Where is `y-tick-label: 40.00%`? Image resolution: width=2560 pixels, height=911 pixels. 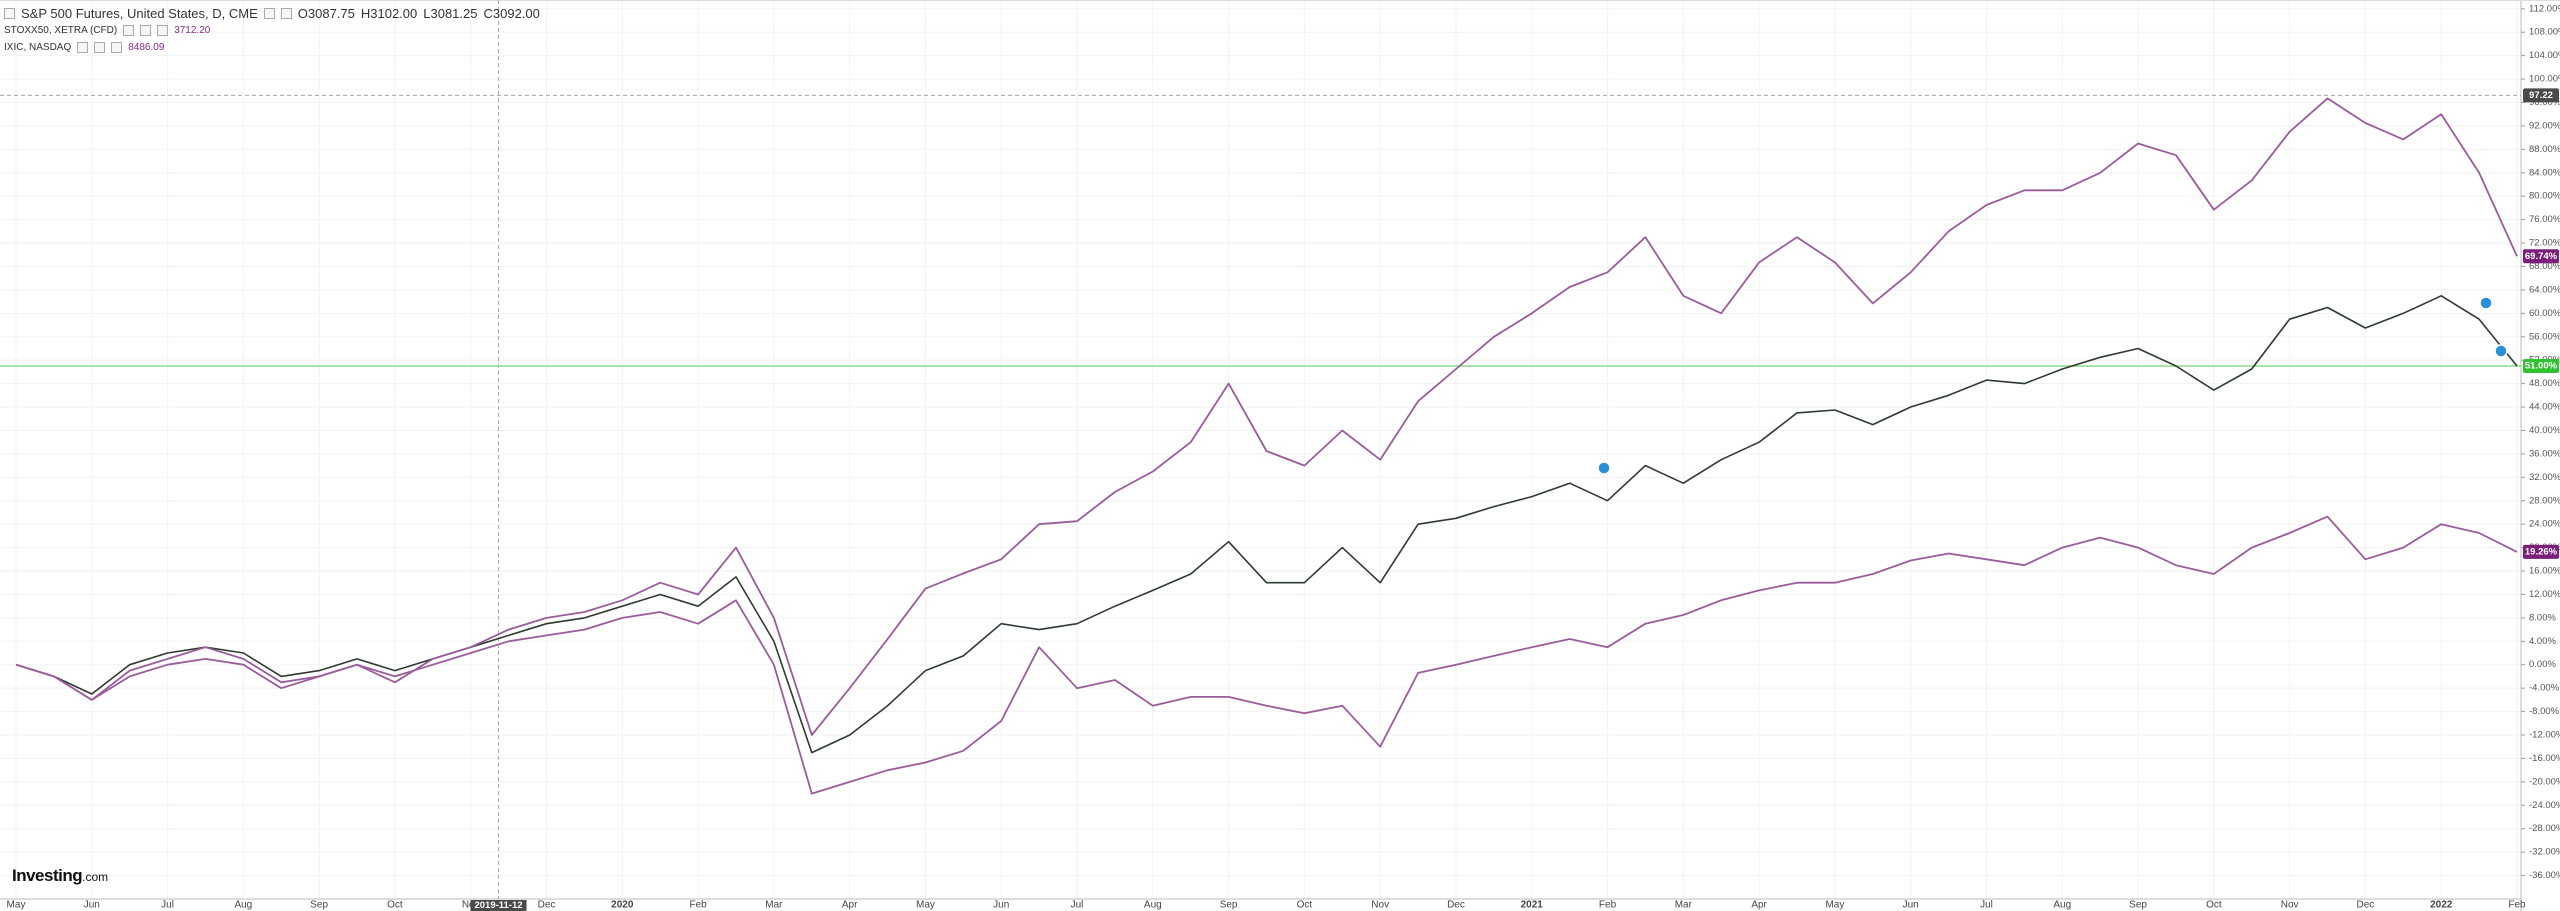 y-tick-label: 40.00% is located at coordinates (2544, 430).